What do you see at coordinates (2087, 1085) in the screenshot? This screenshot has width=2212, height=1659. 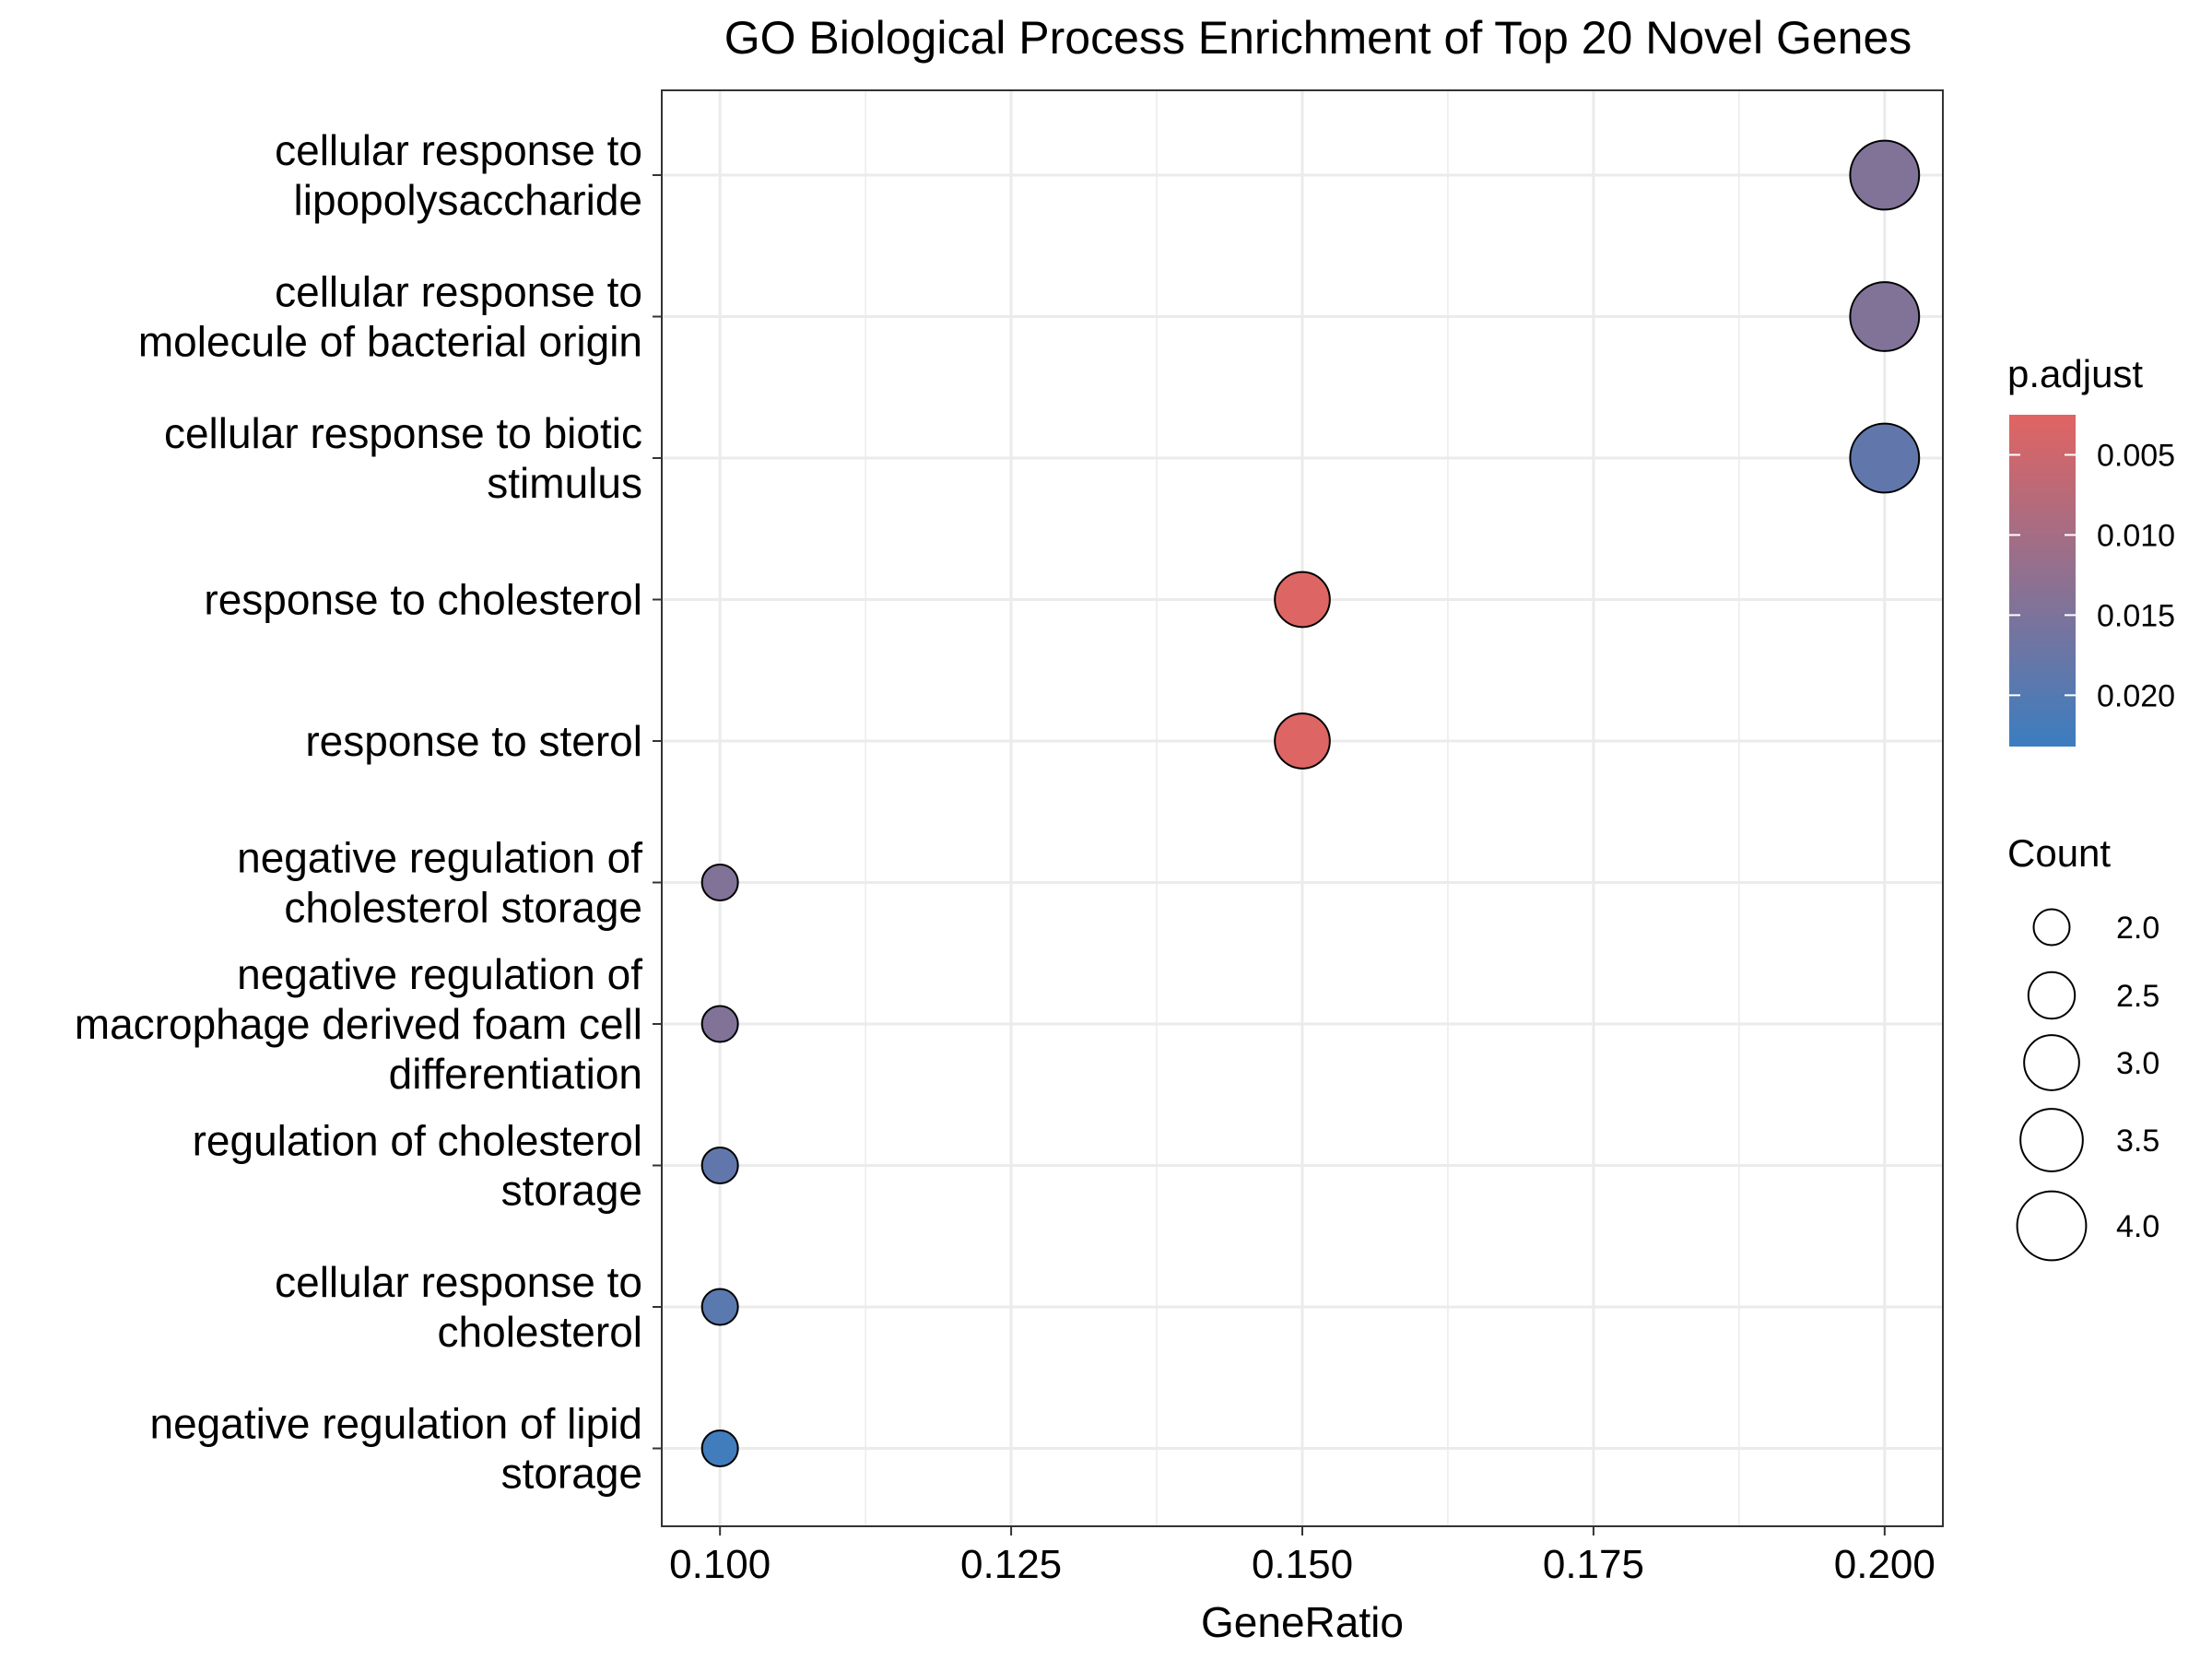 I see `size-legend-keys: 2.0 2.5 3.0 3.5 4.0` at bounding box center [2087, 1085].